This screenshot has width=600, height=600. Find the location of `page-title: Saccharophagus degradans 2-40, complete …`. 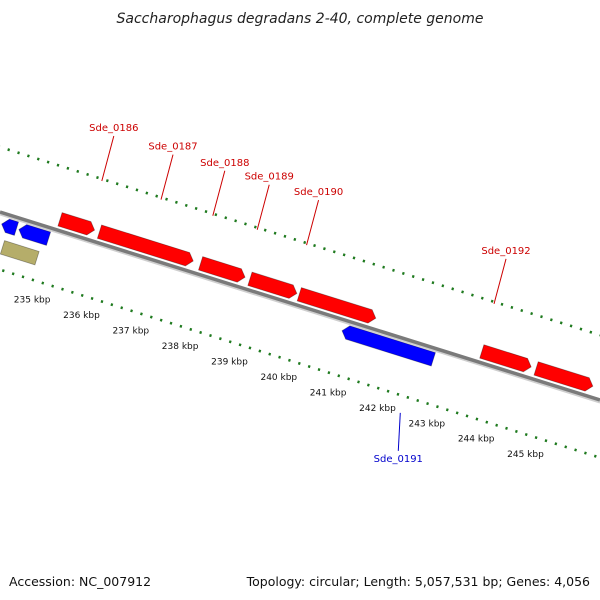

page-title: Saccharophagus degradans 2-40, complete … is located at coordinates (300, 19).